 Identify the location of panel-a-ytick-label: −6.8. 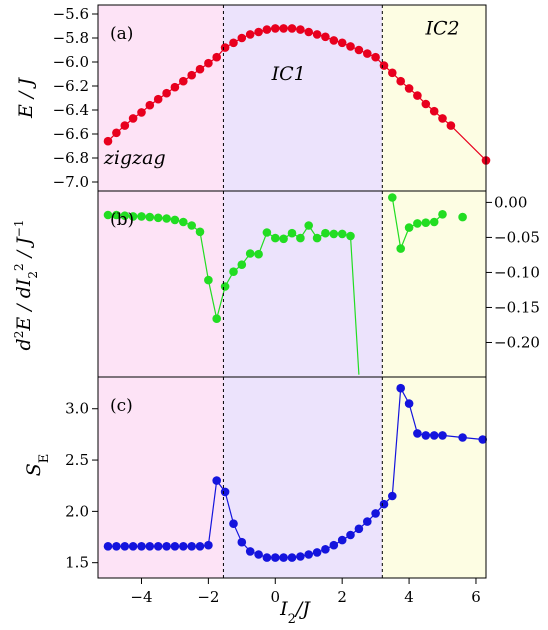
(71, 158).